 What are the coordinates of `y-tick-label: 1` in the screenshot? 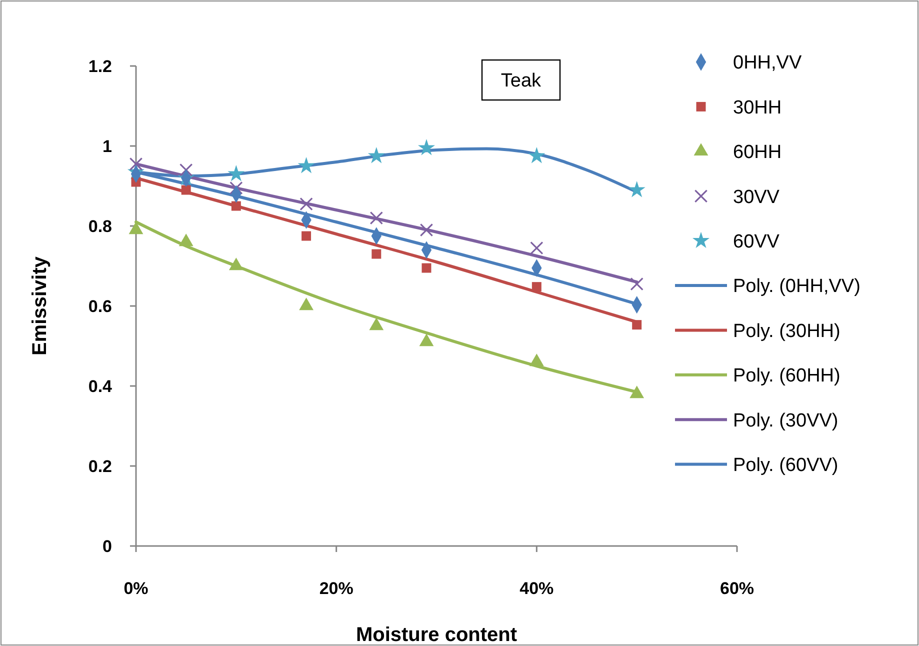 It's located at (107, 146).